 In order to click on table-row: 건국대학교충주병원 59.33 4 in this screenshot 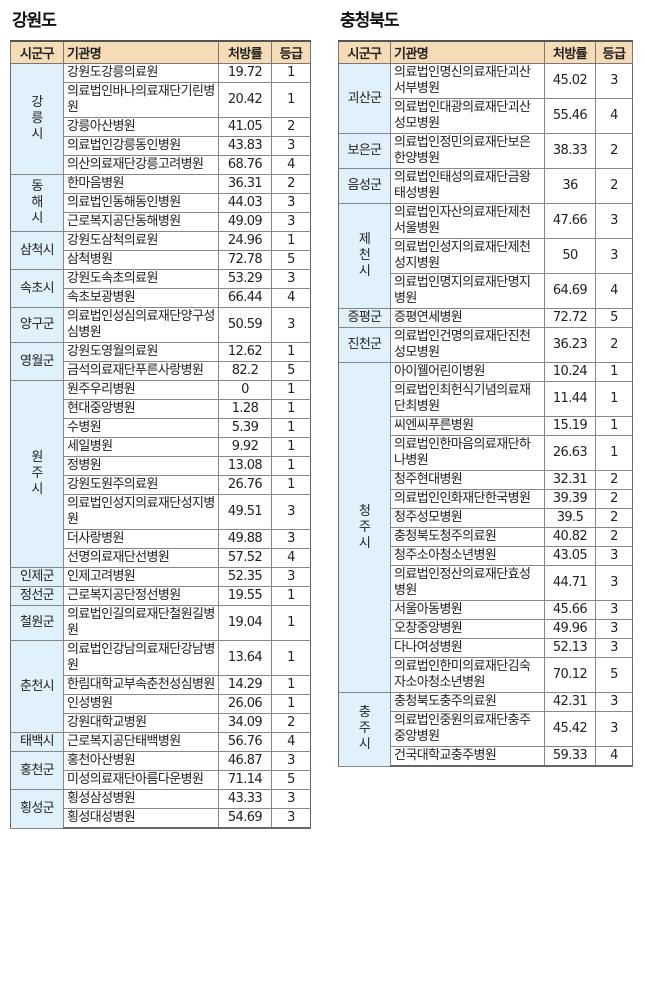, I will do `click(486, 756)`.